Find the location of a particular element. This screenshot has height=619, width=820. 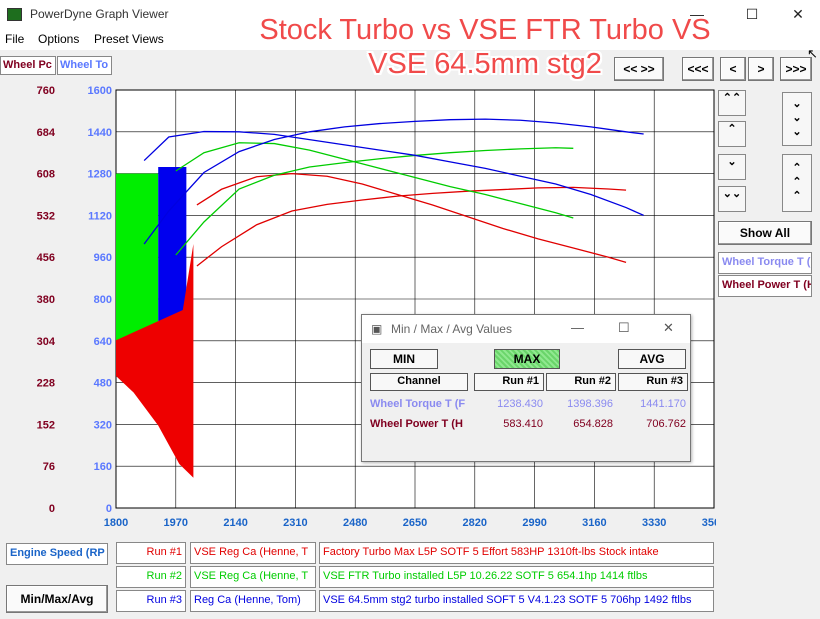

scroll-up-fast-icon: ⌄ ⌄ ⌄ is located at coordinates (797, 119).